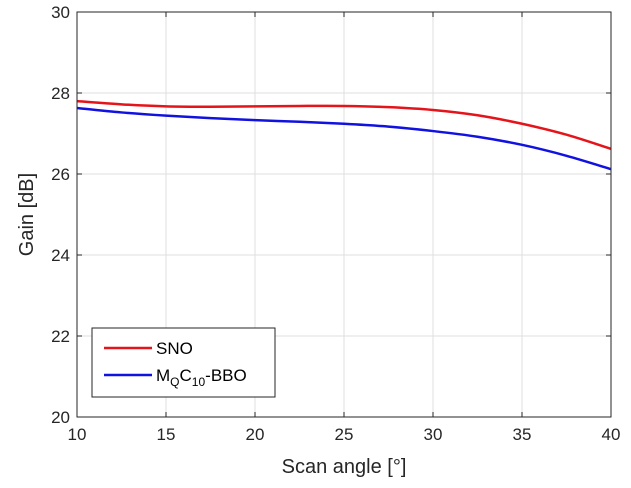  What do you see at coordinates (522, 434) in the screenshot?
I see `x-tick-label: 35` at bounding box center [522, 434].